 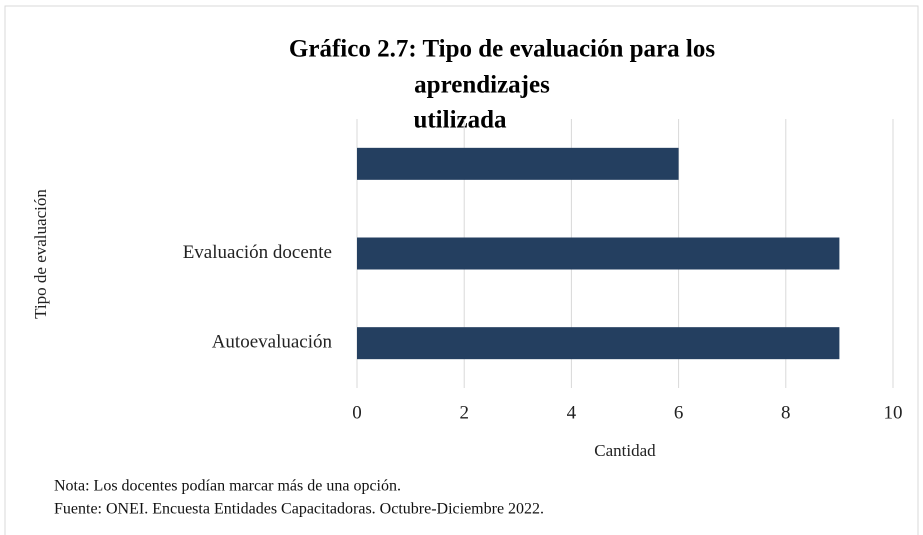 I want to click on x-tick-label: 2, so click(x=464, y=412).